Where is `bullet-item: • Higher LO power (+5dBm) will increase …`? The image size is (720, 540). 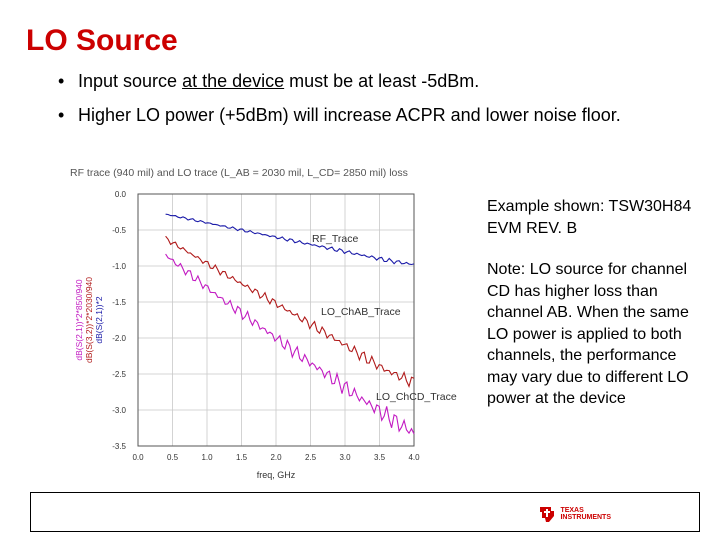
bullet-item: • Higher LO power (+5dBm) will increase … is located at coordinates (358, 115).